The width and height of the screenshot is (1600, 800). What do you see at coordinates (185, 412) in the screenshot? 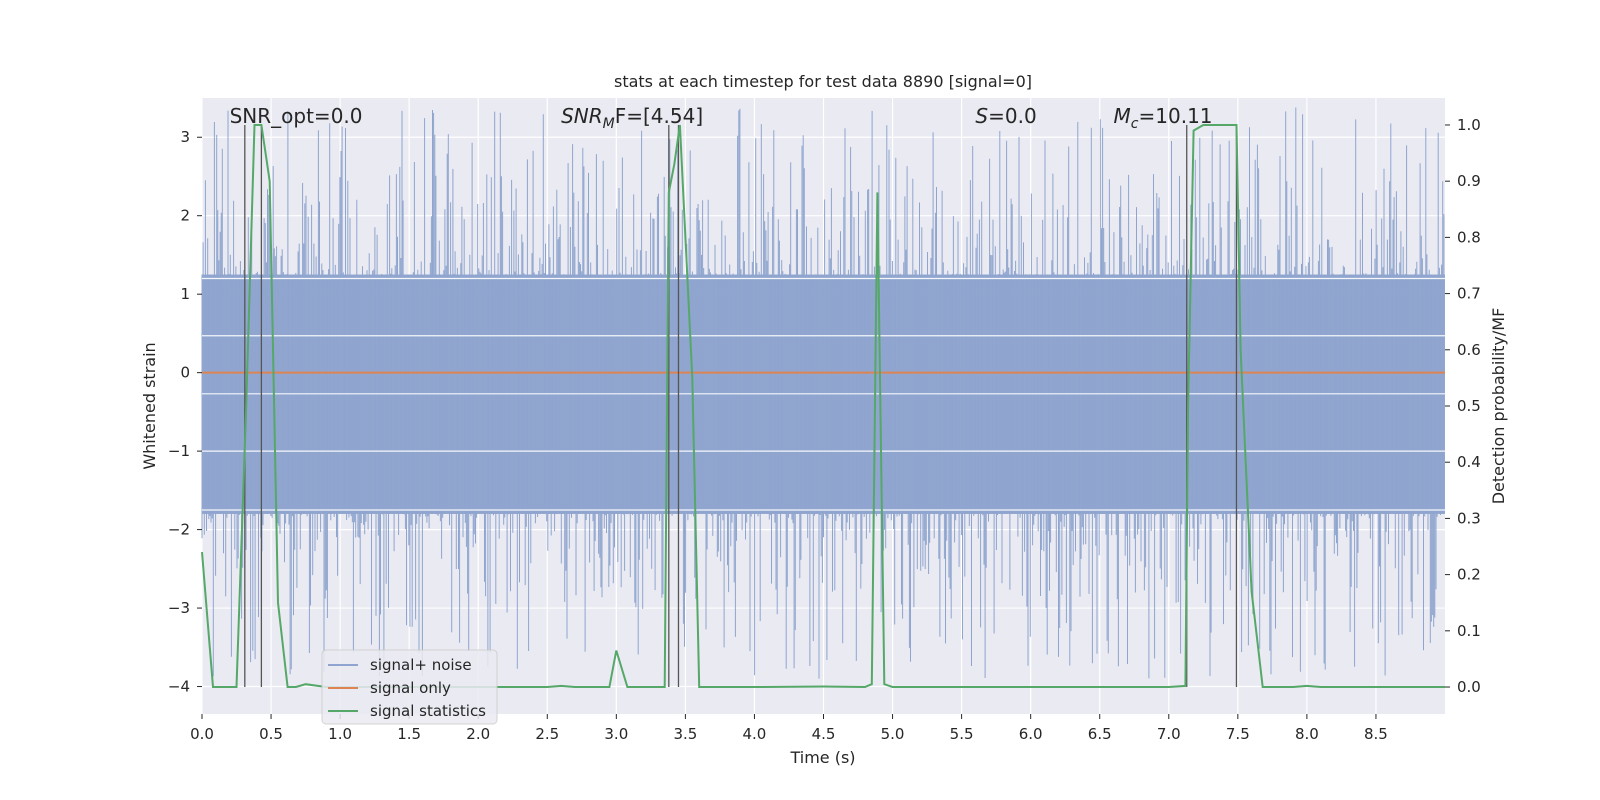
I see `y-axis-ticks: −4 −3 −2 −1 0 1 2 3` at bounding box center [185, 412].